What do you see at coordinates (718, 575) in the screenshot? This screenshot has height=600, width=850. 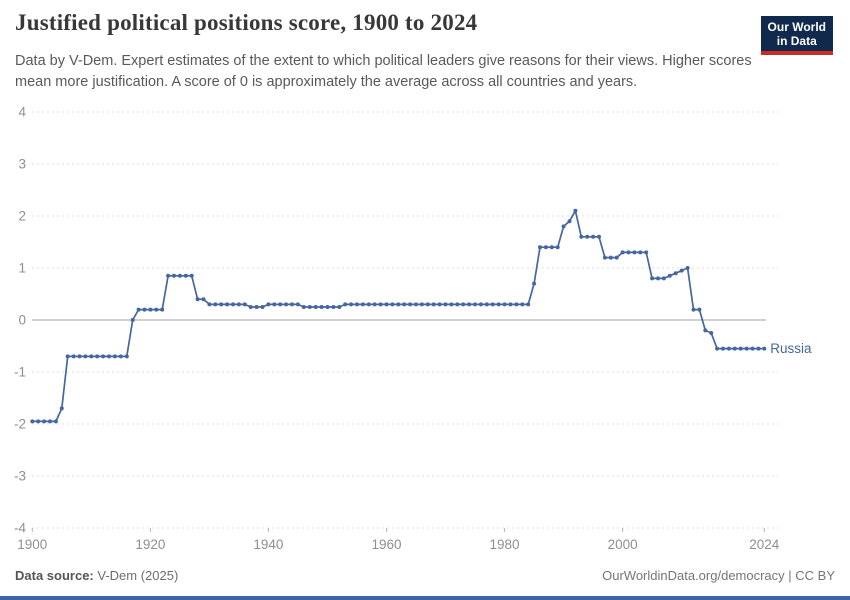 I see `credit-link: OurWorldinData.org/democracy | CC BY` at bounding box center [718, 575].